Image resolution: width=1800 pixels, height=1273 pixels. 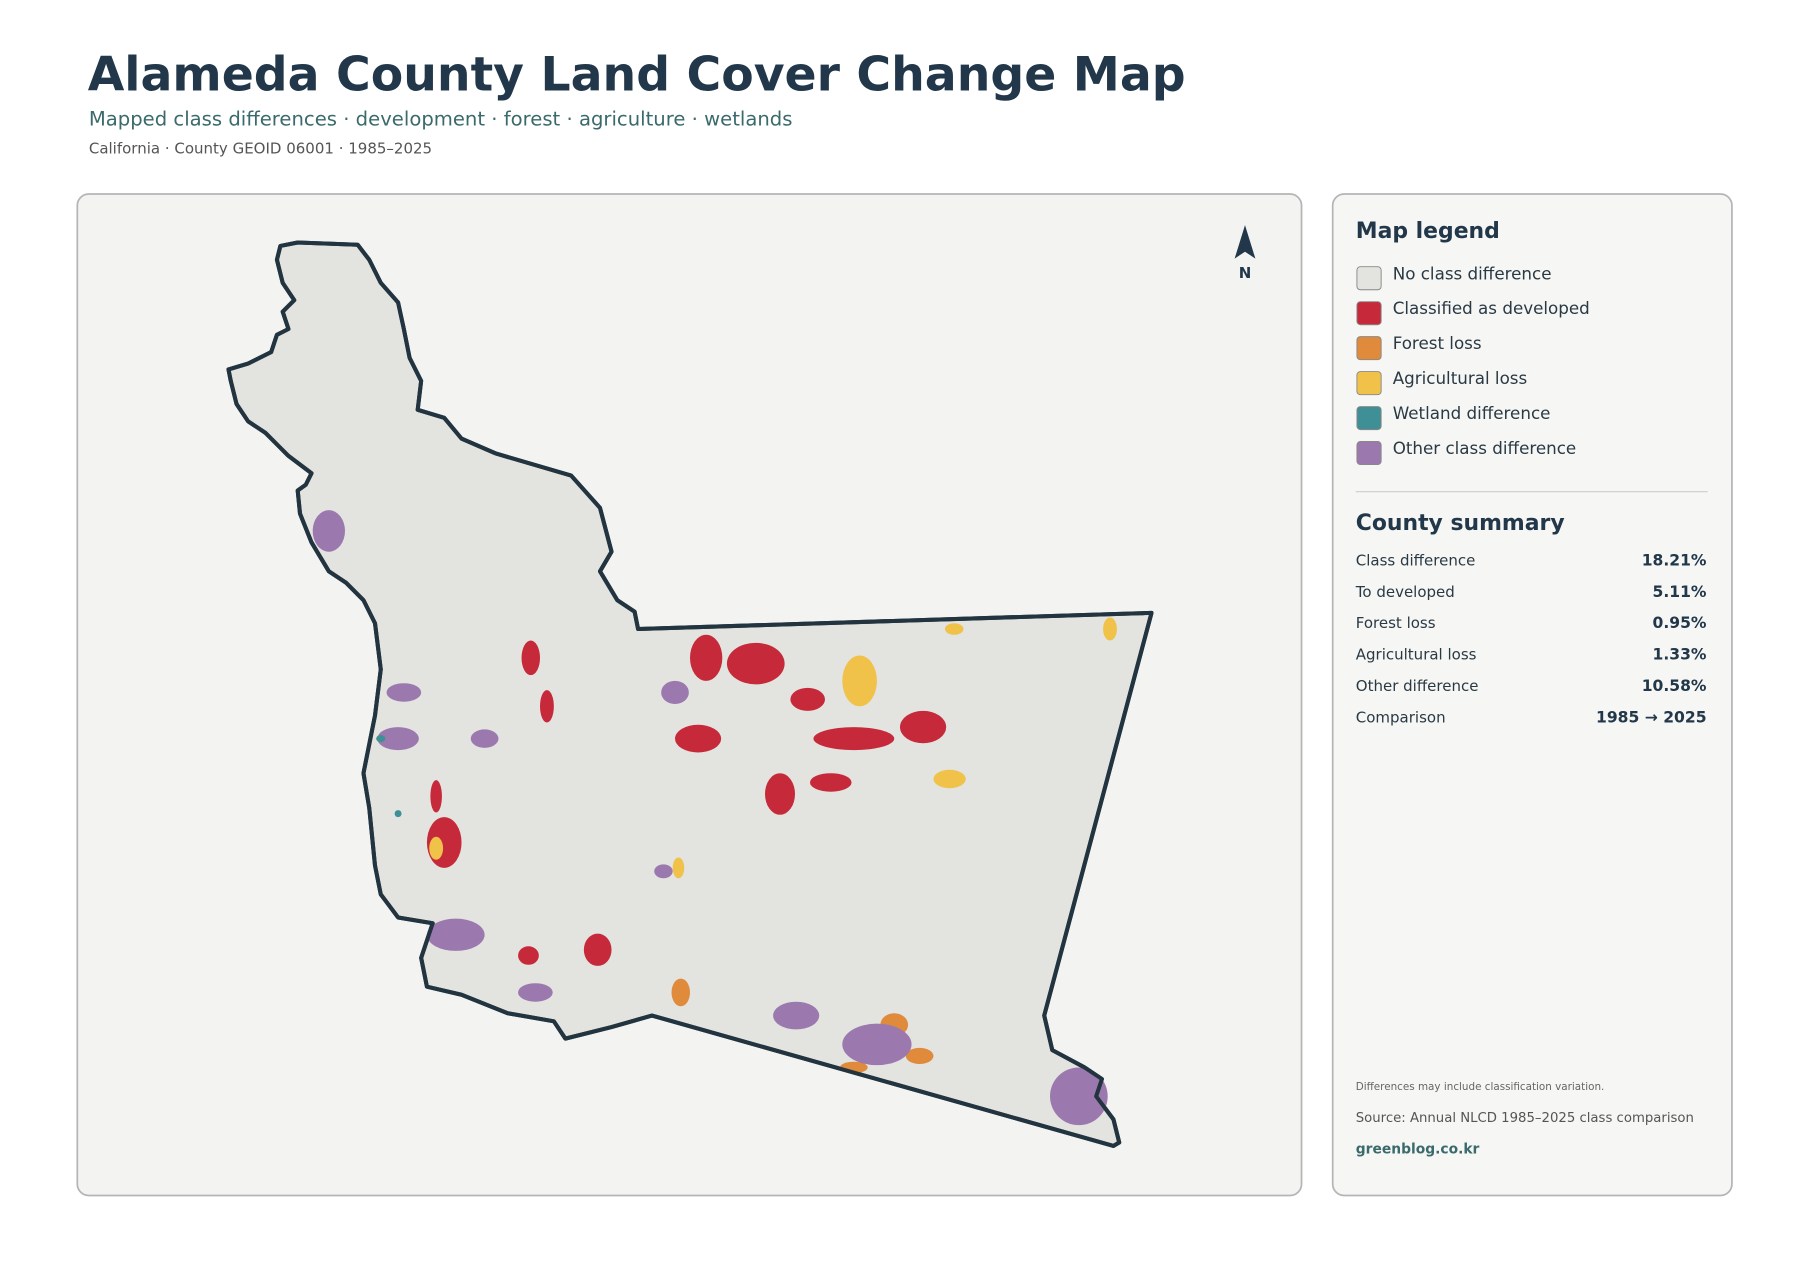 I want to click on summary-label: Agricultural loss, so click(x=1416, y=655).